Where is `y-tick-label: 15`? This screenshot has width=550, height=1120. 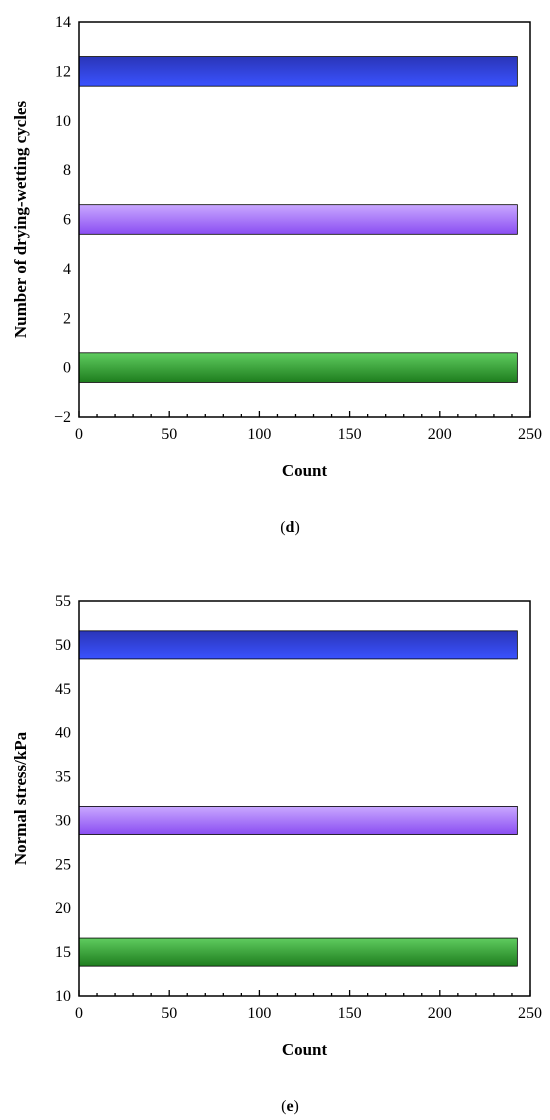 y-tick-label: 15 is located at coordinates (63, 952).